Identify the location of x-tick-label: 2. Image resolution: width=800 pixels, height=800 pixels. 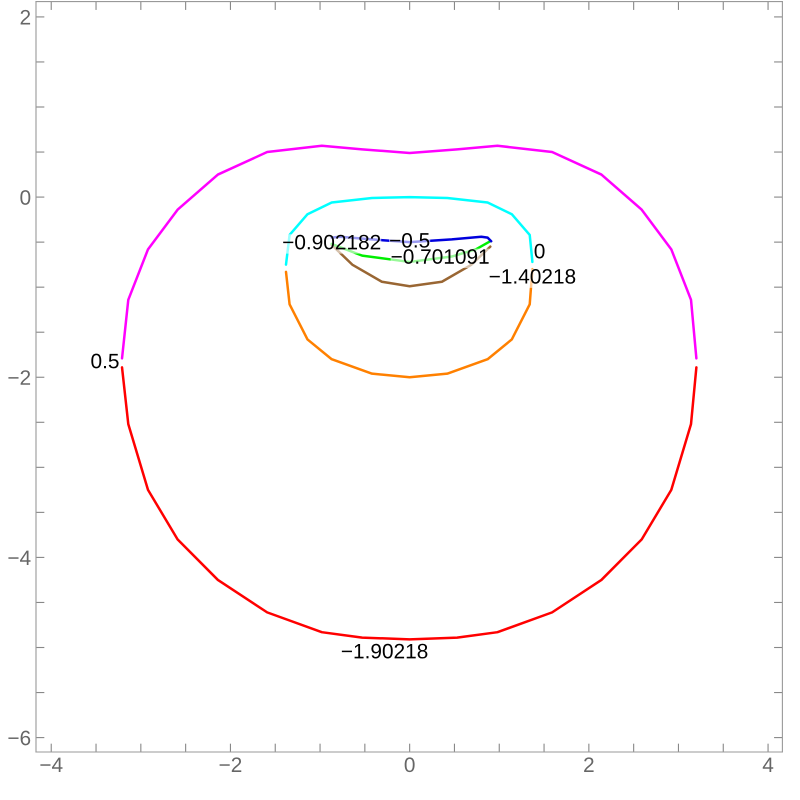
(589, 764).